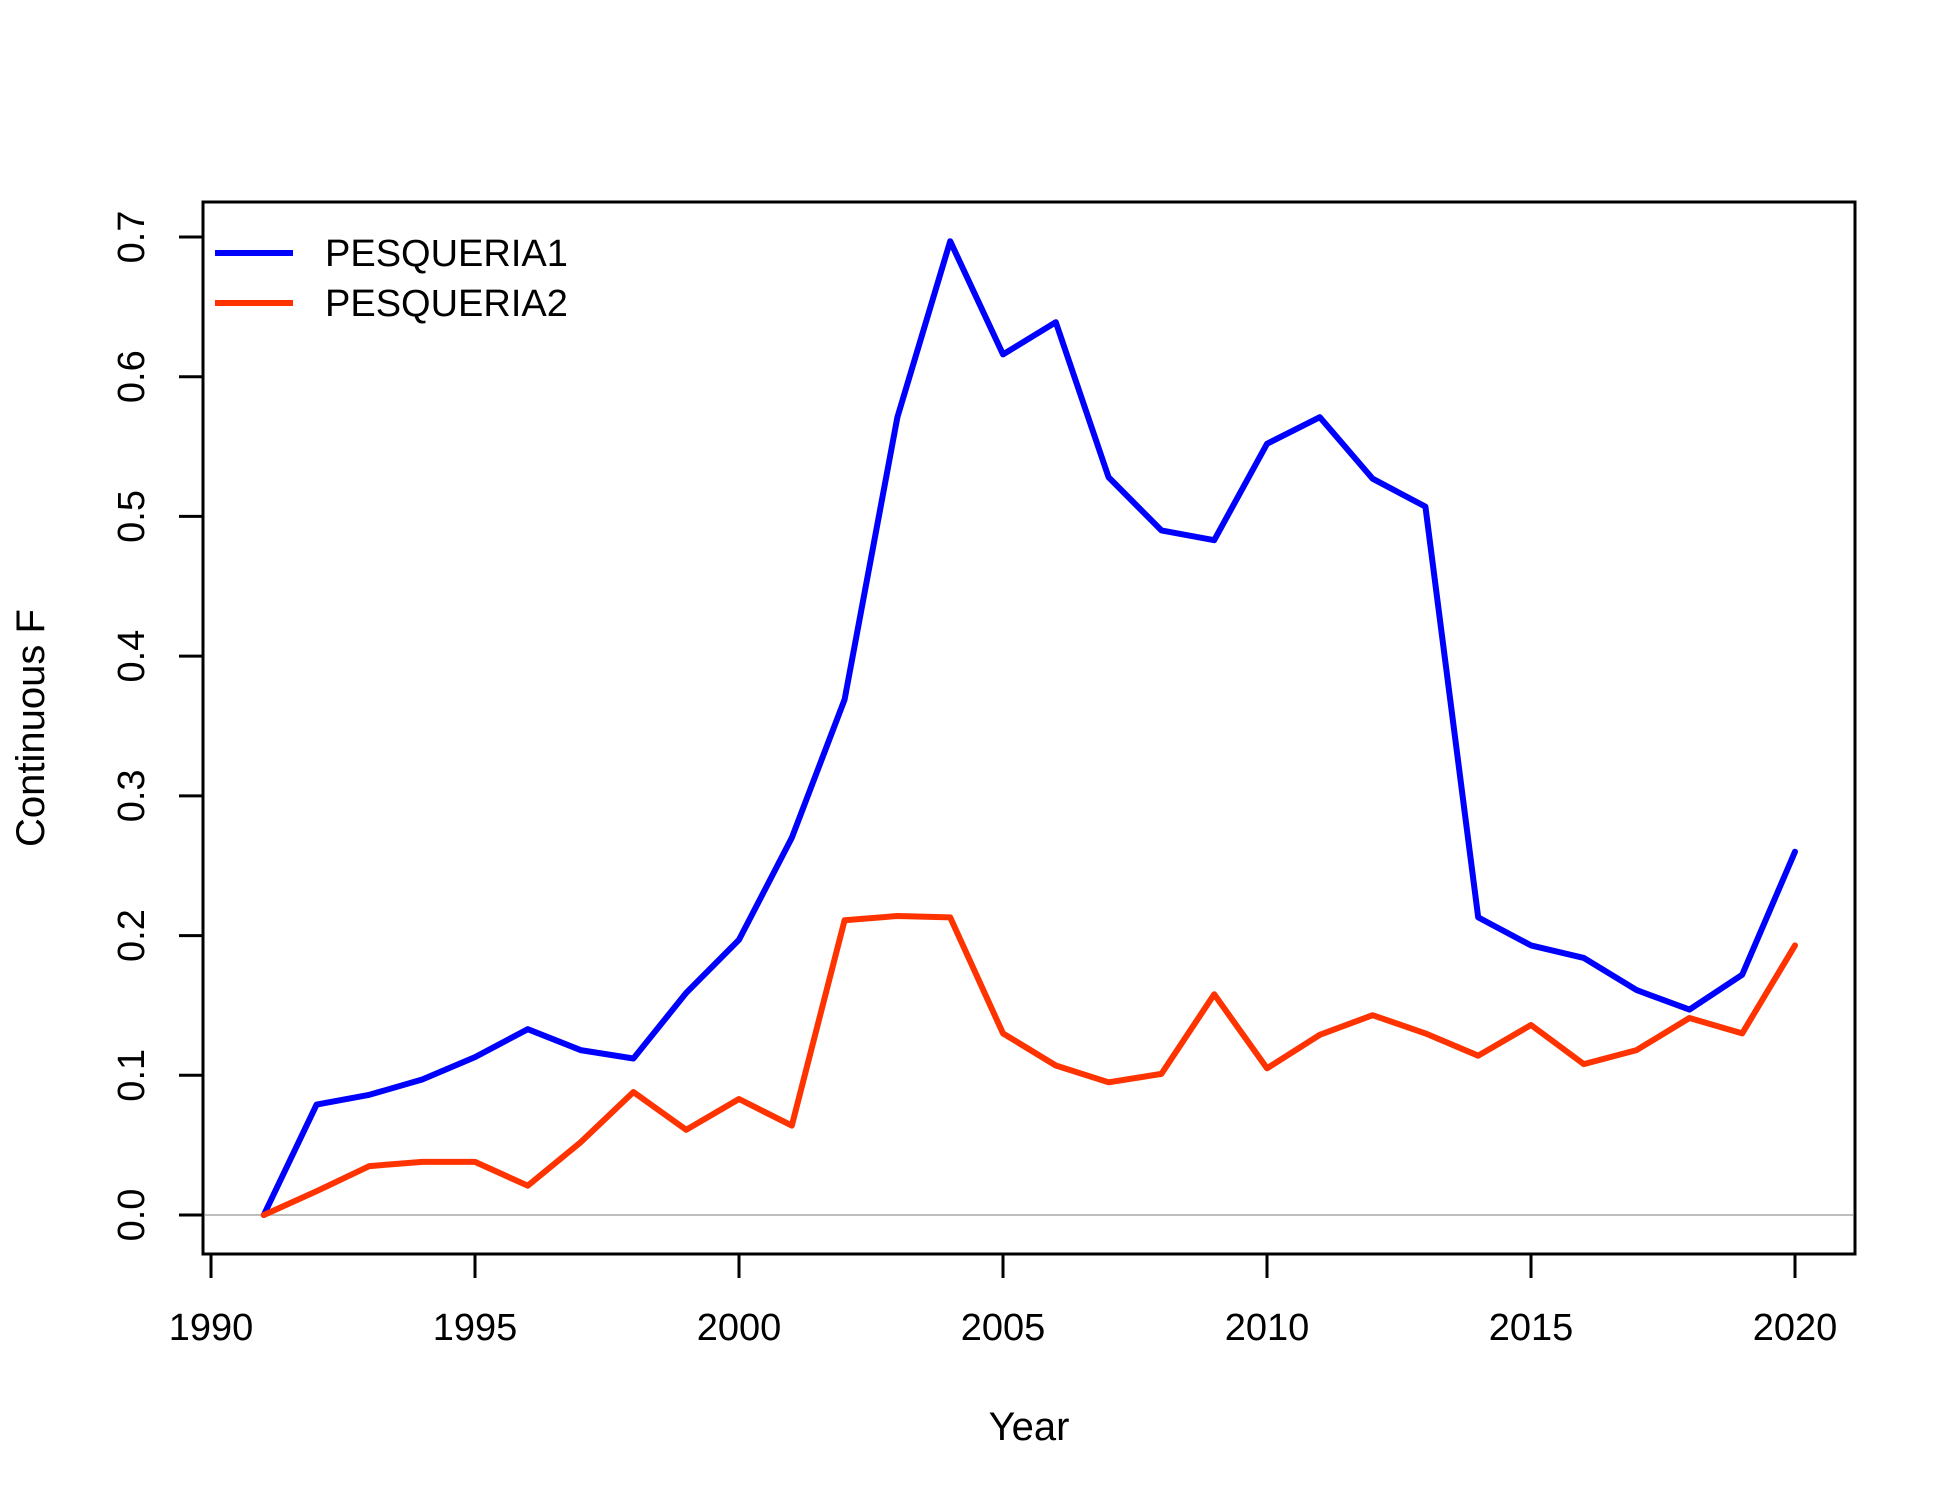  What do you see at coordinates (1531, 1328) in the screenshot?
I see `x-tick-label: 2015` at bounding box center [1531, 1328].